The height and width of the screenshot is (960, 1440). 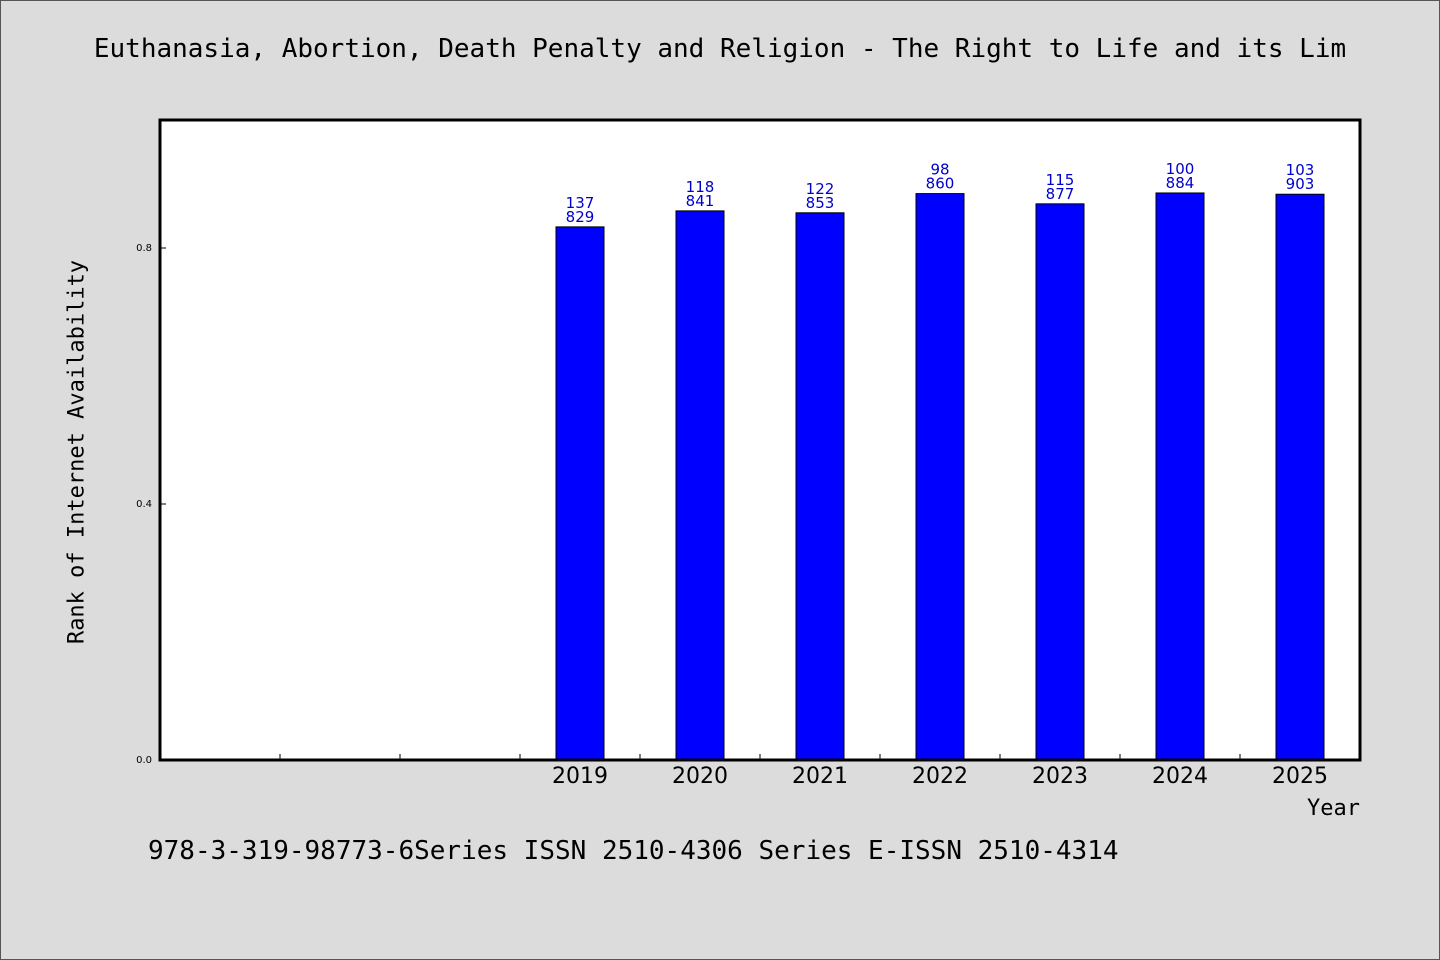 What do you see at coordinates (144, 504) in the screenshot?
I see `y-tick-label: 0.4` at bounding box center [144, 504].